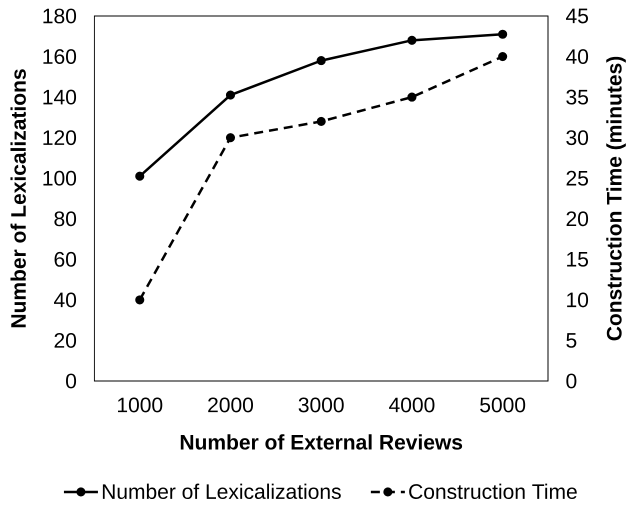 The image size is (640, 507). What do you see at coordinates (577, 259) in the screenshot?
I see `y2-tick-label: 15` at bounding box center [577, 259].